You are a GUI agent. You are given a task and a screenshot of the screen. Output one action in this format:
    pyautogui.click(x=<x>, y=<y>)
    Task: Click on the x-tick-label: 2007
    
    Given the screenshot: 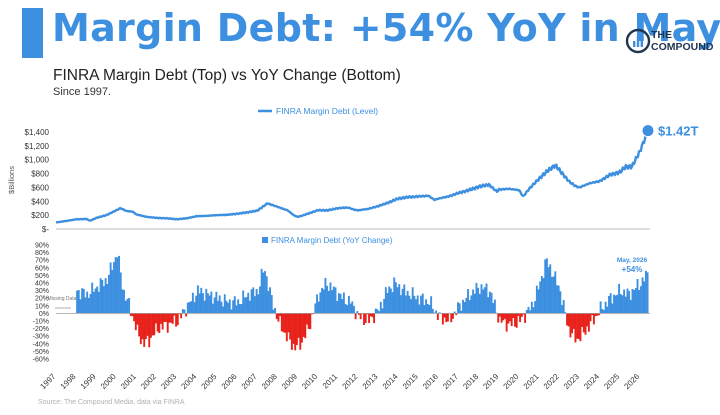 What is the action you would take?
    pyautogui.click(x=249, y=381)
    